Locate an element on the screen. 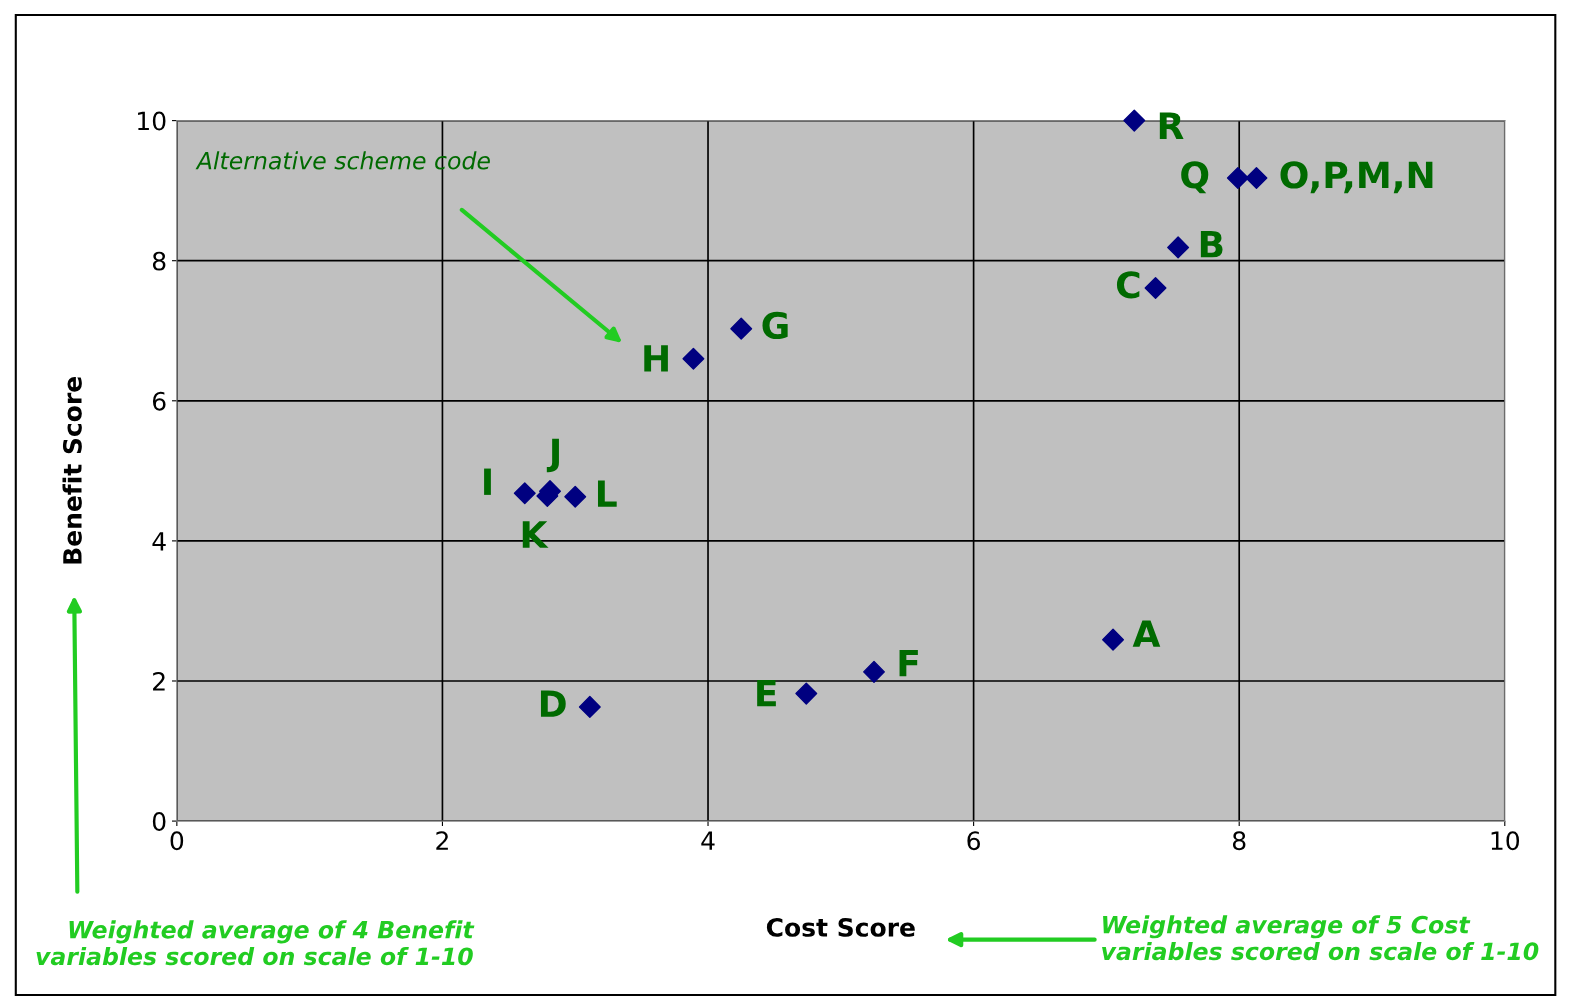 Image resolution: width=1579 pixels, height=1005 pixels. y-tick-label: 4 is located at coordinates (159, 541).